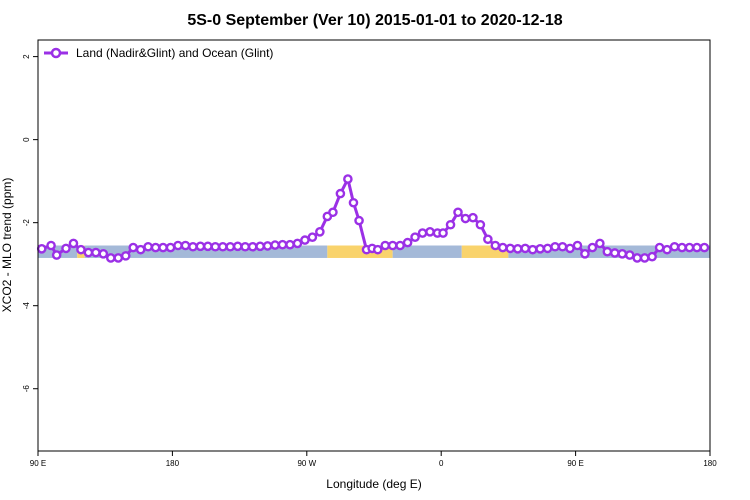 The image size is (750, 500). What do you see at coordinates (26, 306) in the screenshot?
I see `y-tick-label: -4` at bounding box center [26, 306].